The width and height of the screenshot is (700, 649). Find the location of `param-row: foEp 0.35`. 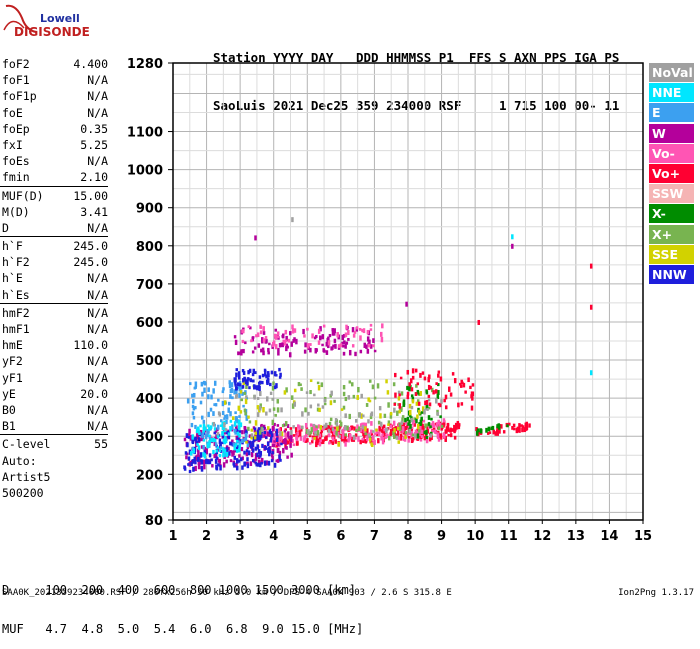

param-row: foEp 0.35 is located at coordinates (56, 129).